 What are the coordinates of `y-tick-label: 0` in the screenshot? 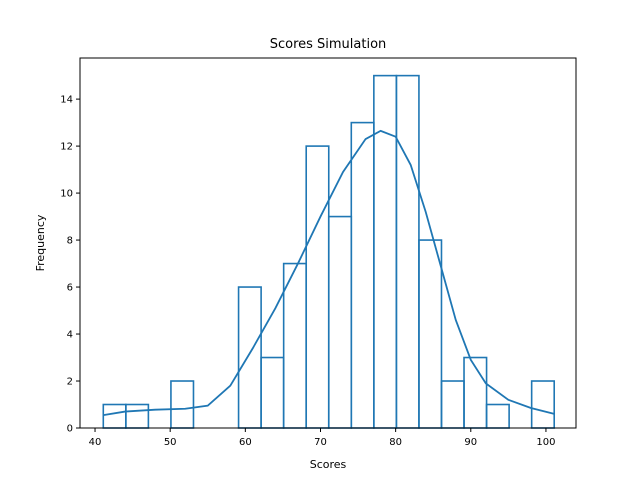 It's located at (70, 429).